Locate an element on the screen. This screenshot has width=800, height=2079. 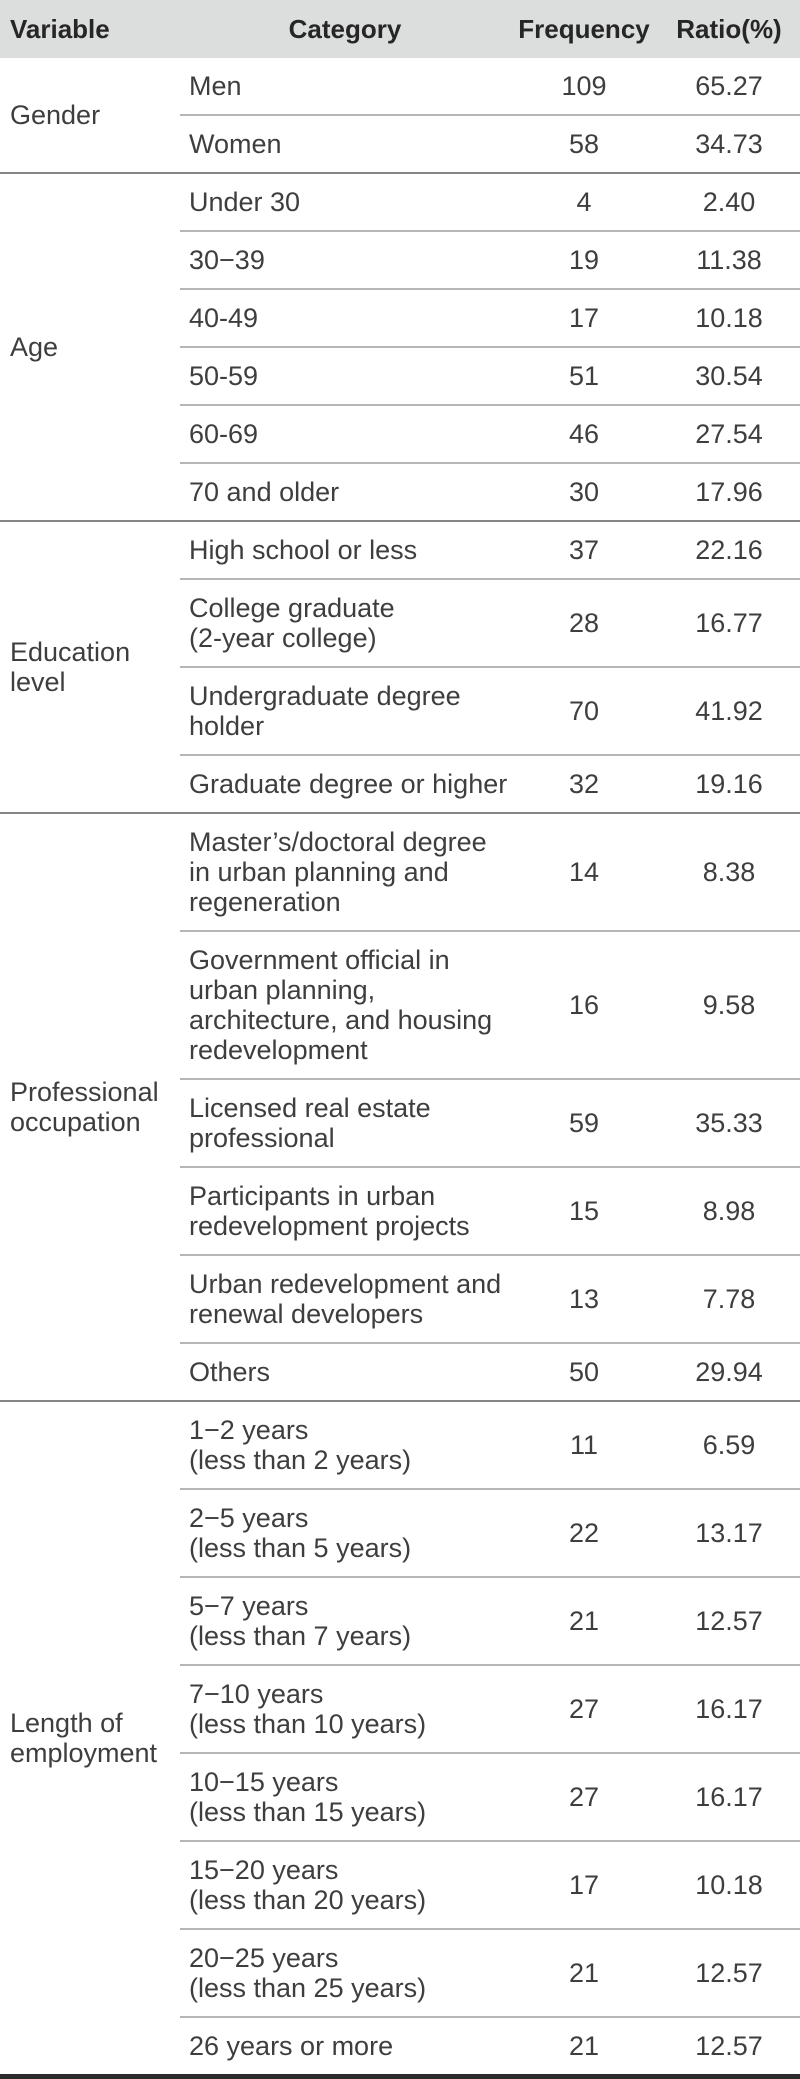
frequency-cell: 37 is located at coordinates (584, 550).